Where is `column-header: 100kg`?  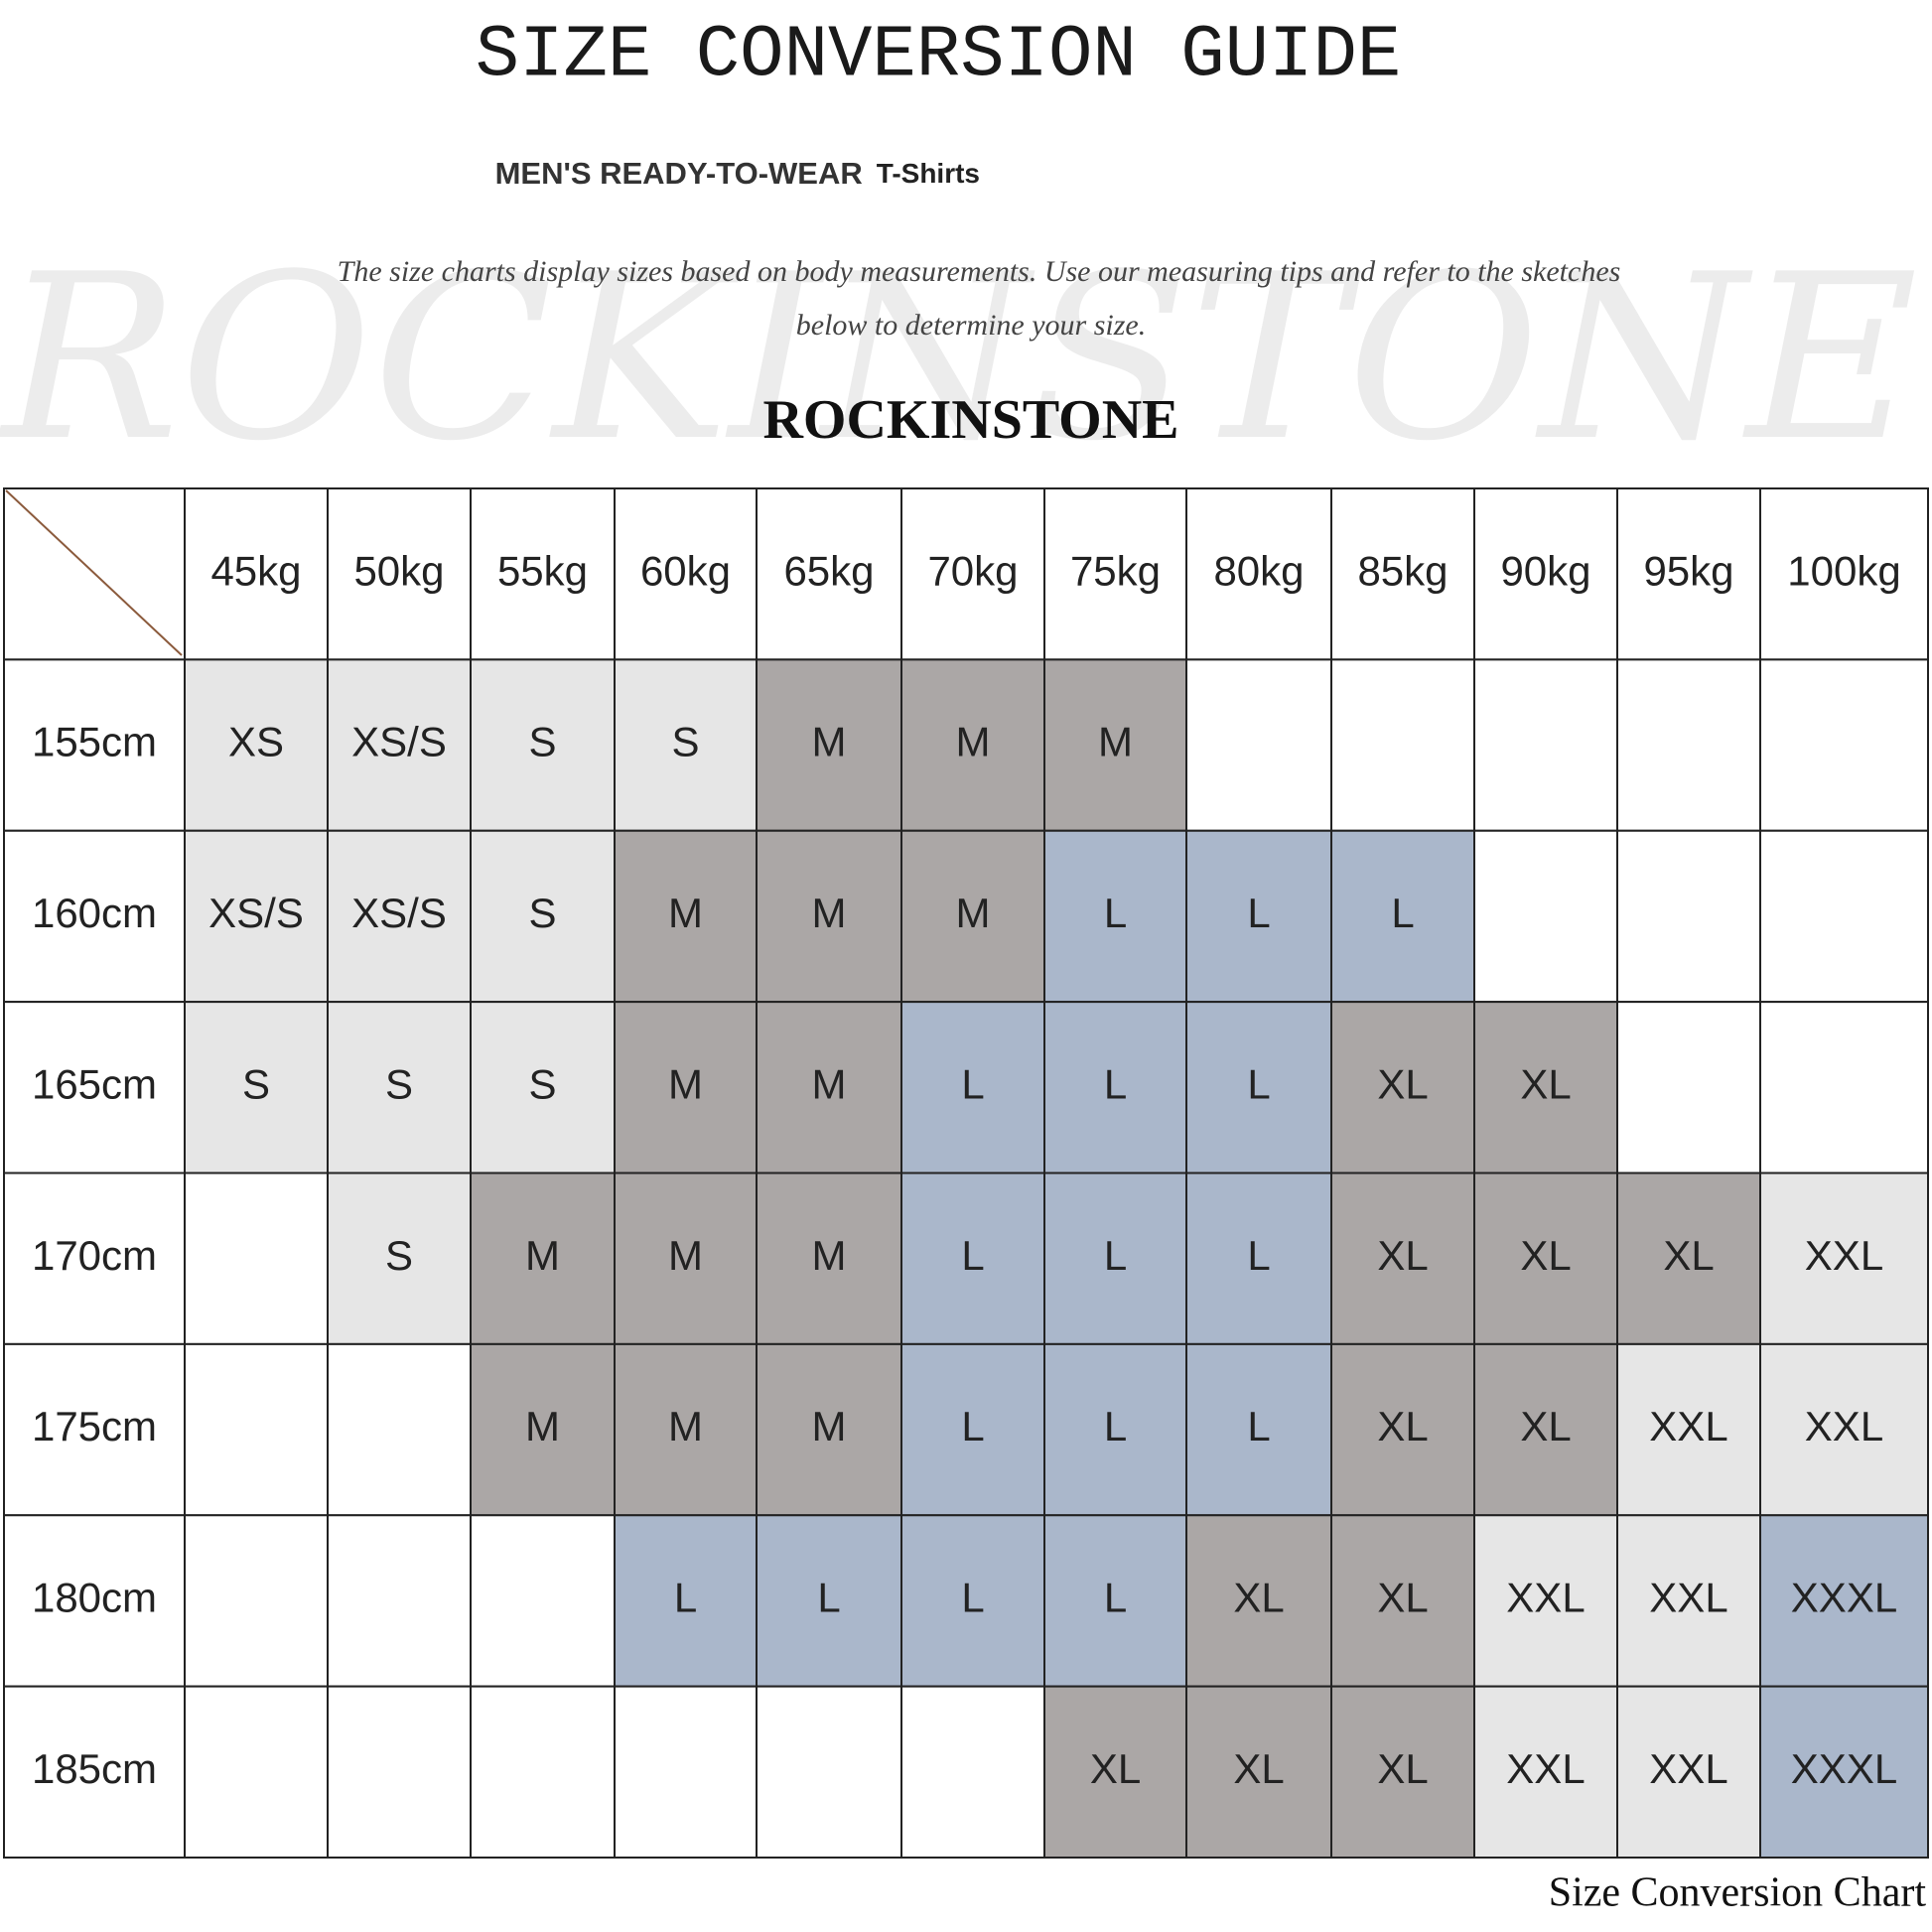
column-header: 100kg is located at coordinates (1844, 570).